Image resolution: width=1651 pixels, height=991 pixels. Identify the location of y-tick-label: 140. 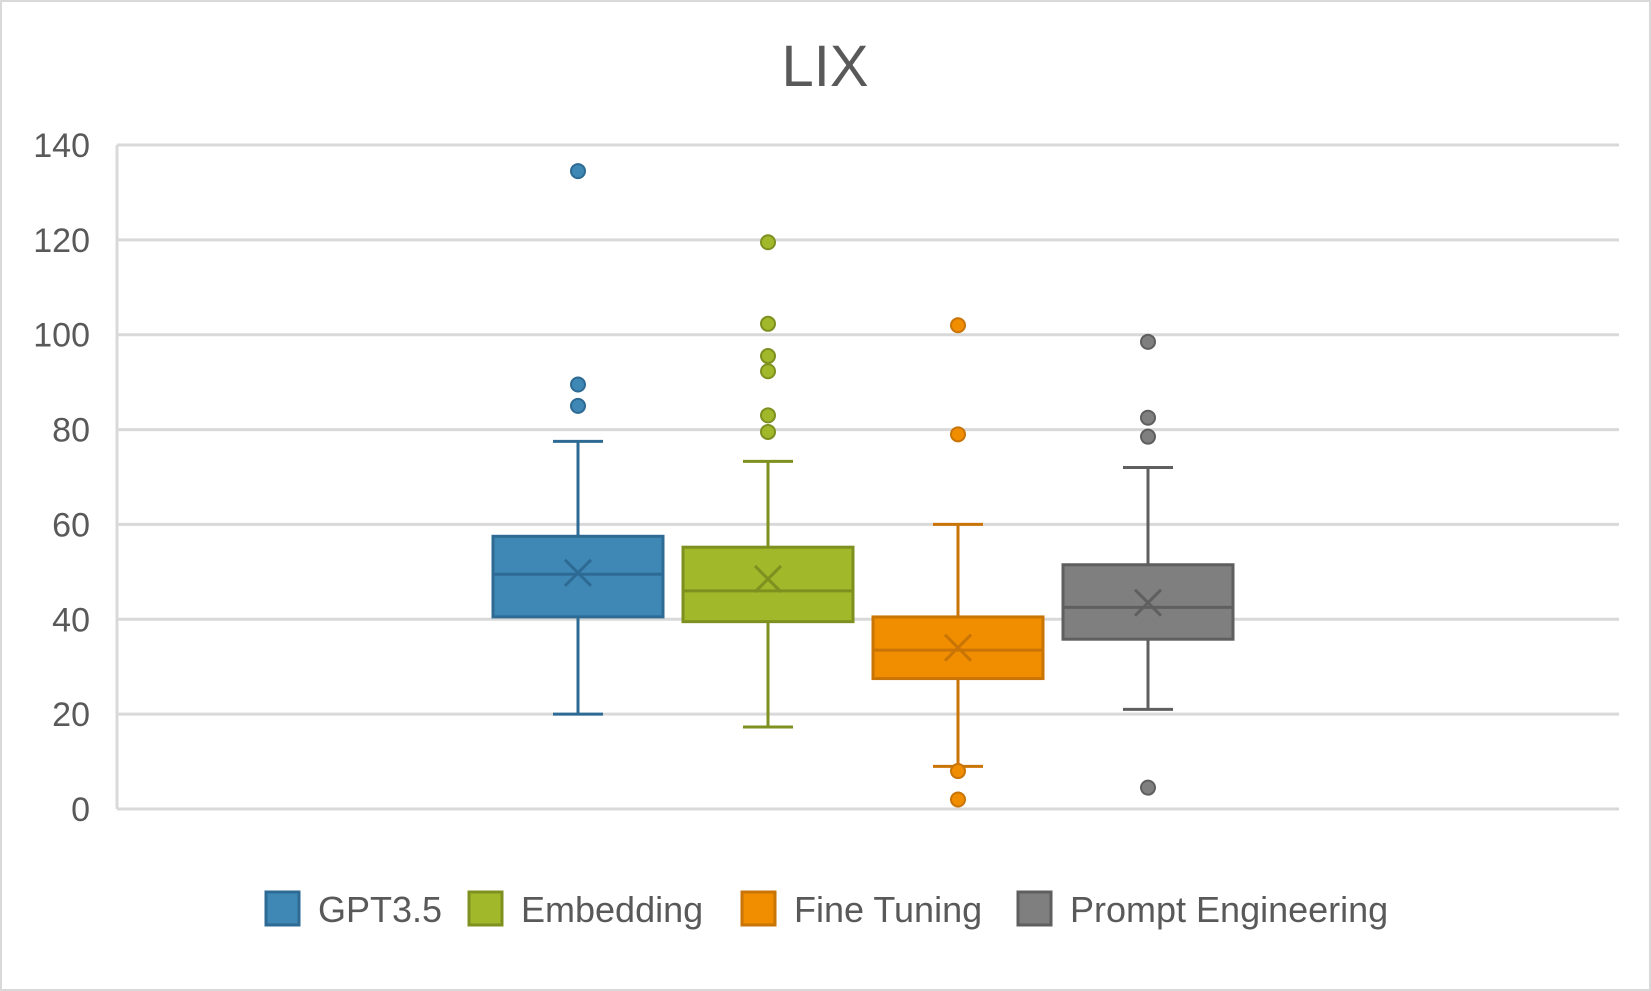
(61, 146).